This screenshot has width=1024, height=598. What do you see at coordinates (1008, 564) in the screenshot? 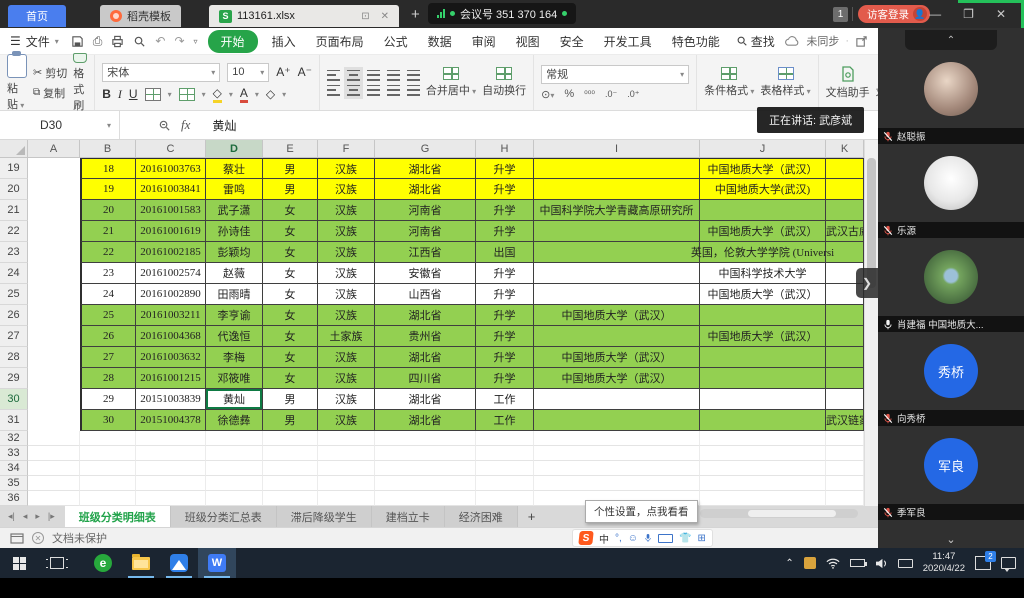
I see `action-center-icon` at bounding box center [1008, 564].